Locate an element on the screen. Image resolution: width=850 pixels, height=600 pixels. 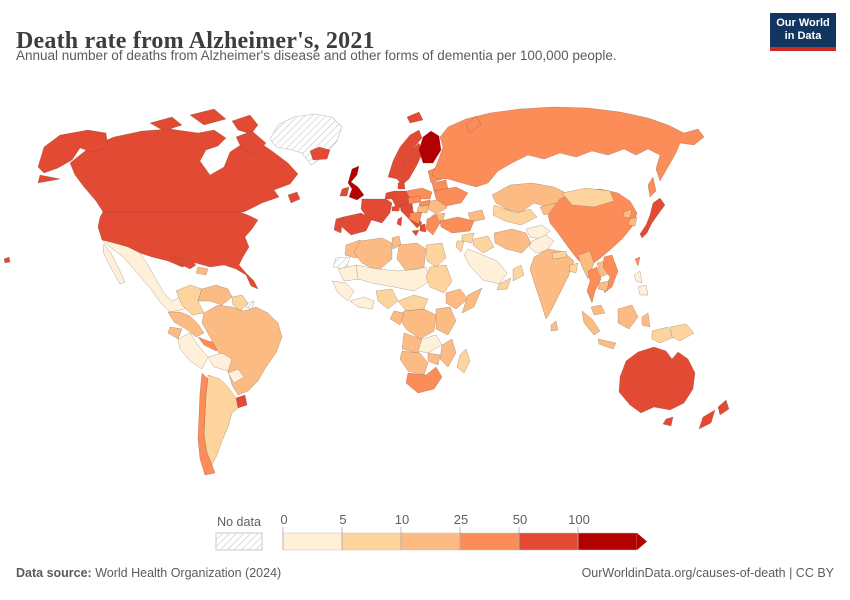
country-svalbard is located at coordinates (415, 117).